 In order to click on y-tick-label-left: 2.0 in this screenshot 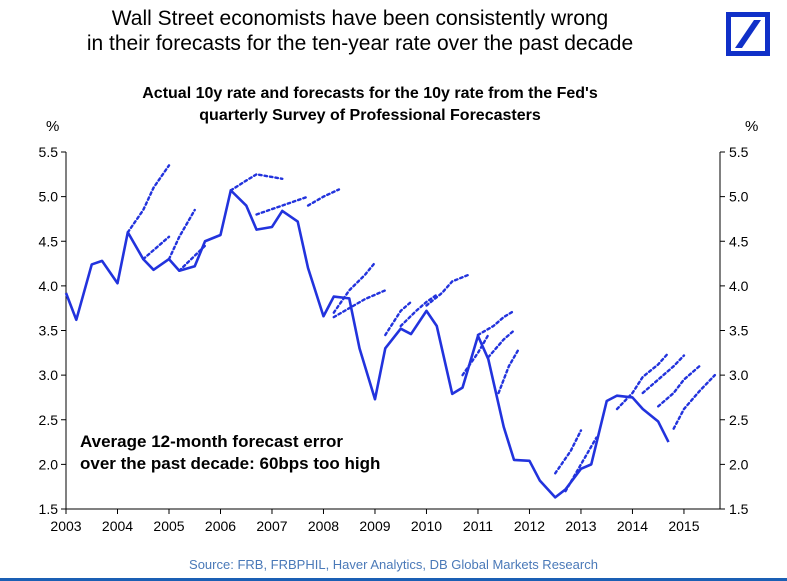, I will do `click(49, 464)`.